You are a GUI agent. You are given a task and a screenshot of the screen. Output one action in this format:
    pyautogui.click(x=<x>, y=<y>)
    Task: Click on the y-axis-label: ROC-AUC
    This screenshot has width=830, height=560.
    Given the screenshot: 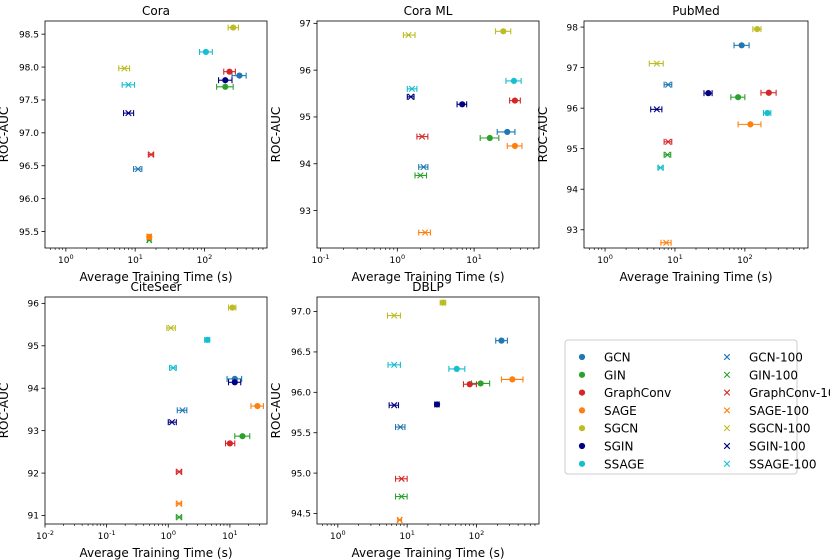 What is the action you would take?
    pyautogui.click(x=543, y=135)
    